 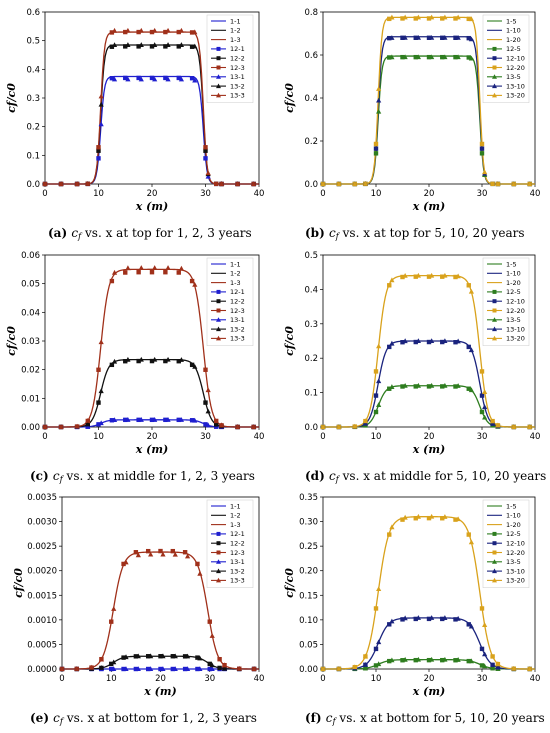 I want to click on y-tick-label: 0.3, so click(x=311, y=325).